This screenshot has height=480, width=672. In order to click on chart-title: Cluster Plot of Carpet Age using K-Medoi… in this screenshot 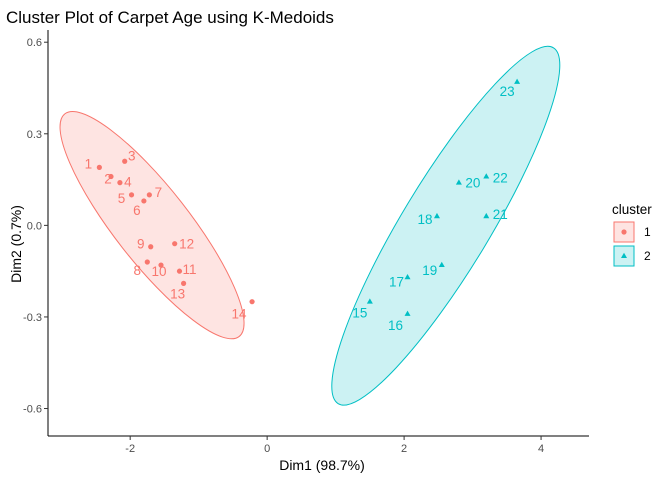, I will do `click(170, 17)`.